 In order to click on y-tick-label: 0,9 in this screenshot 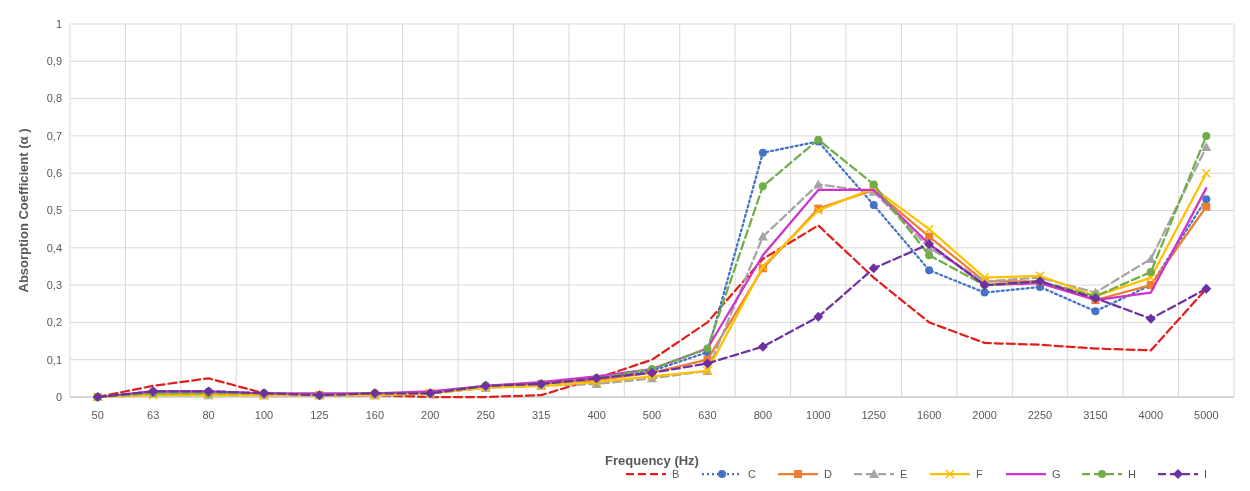, I will do `click(54, 61)`.